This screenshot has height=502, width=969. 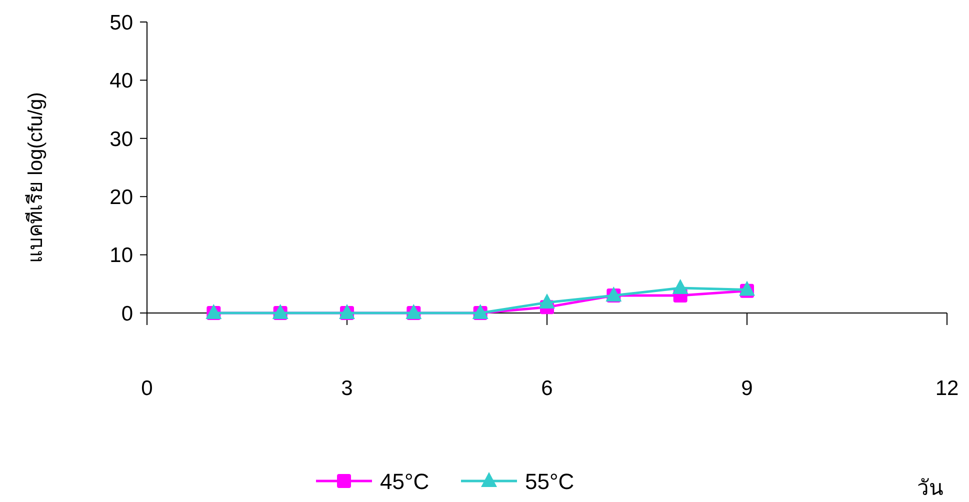 What do you see at coordinates (121, 256) in the screenshot?
I see `y-tick-label: 10` at bounding box center [121, 256].